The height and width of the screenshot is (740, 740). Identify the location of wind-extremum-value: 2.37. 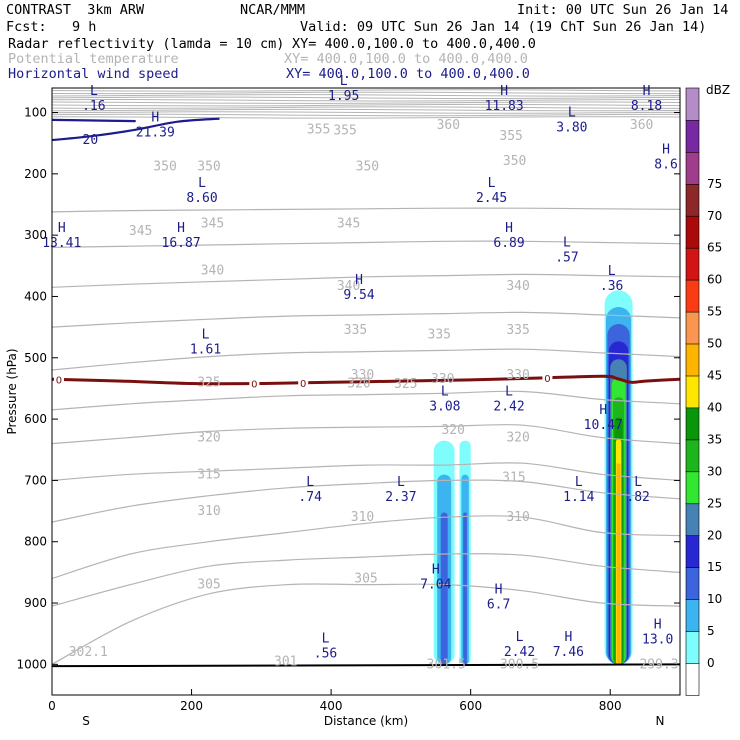
(400, 497).